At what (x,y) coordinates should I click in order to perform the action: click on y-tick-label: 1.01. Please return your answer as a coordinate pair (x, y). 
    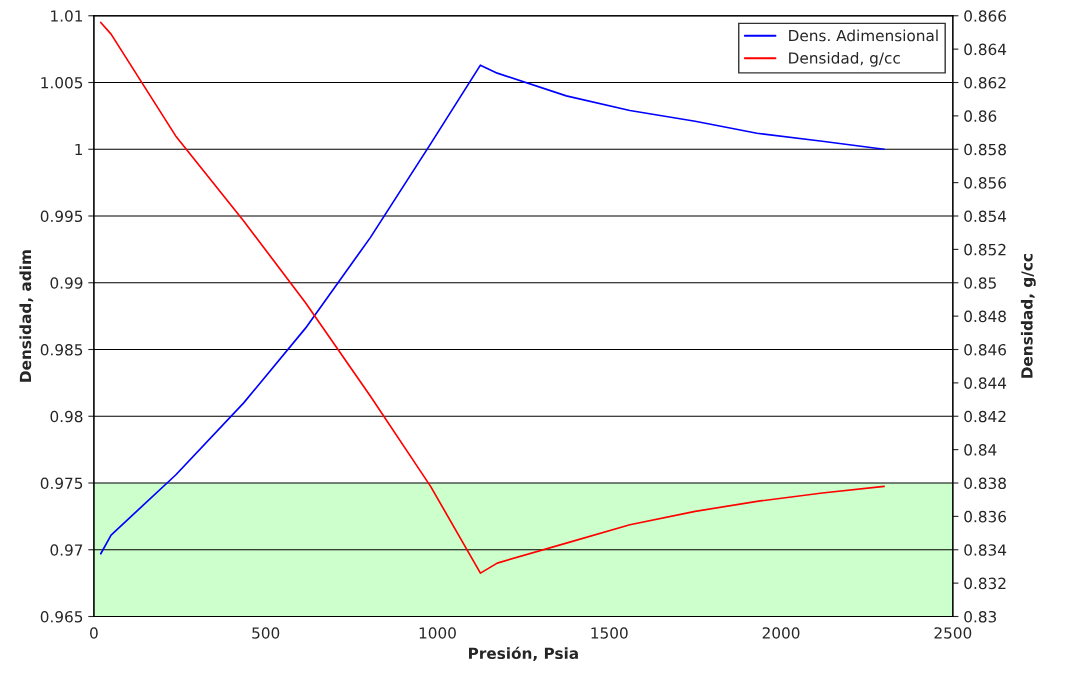
    Looking at the image, I should click on (67, 16).